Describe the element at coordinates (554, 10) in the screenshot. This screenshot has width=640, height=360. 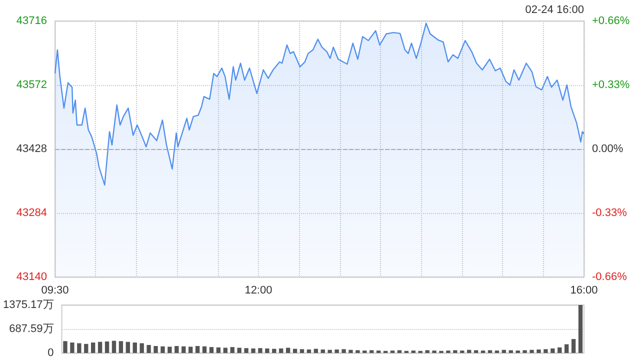
I see `text: 02-24 16:00` at that location.